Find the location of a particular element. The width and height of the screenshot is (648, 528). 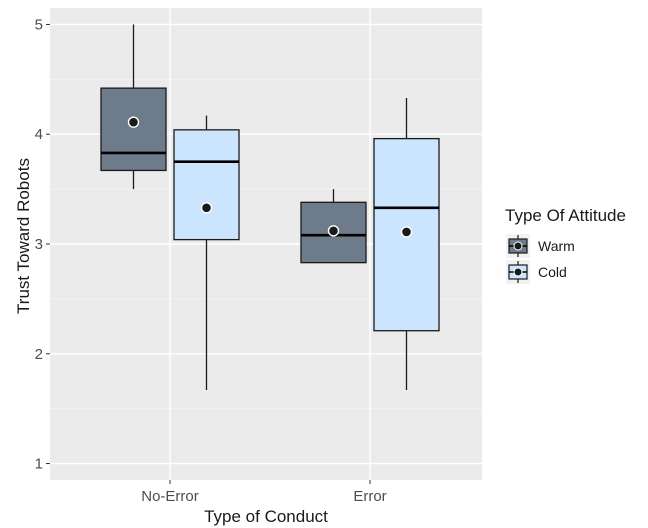

legend-item-warm: Warm is located at coordinates (540, 246).